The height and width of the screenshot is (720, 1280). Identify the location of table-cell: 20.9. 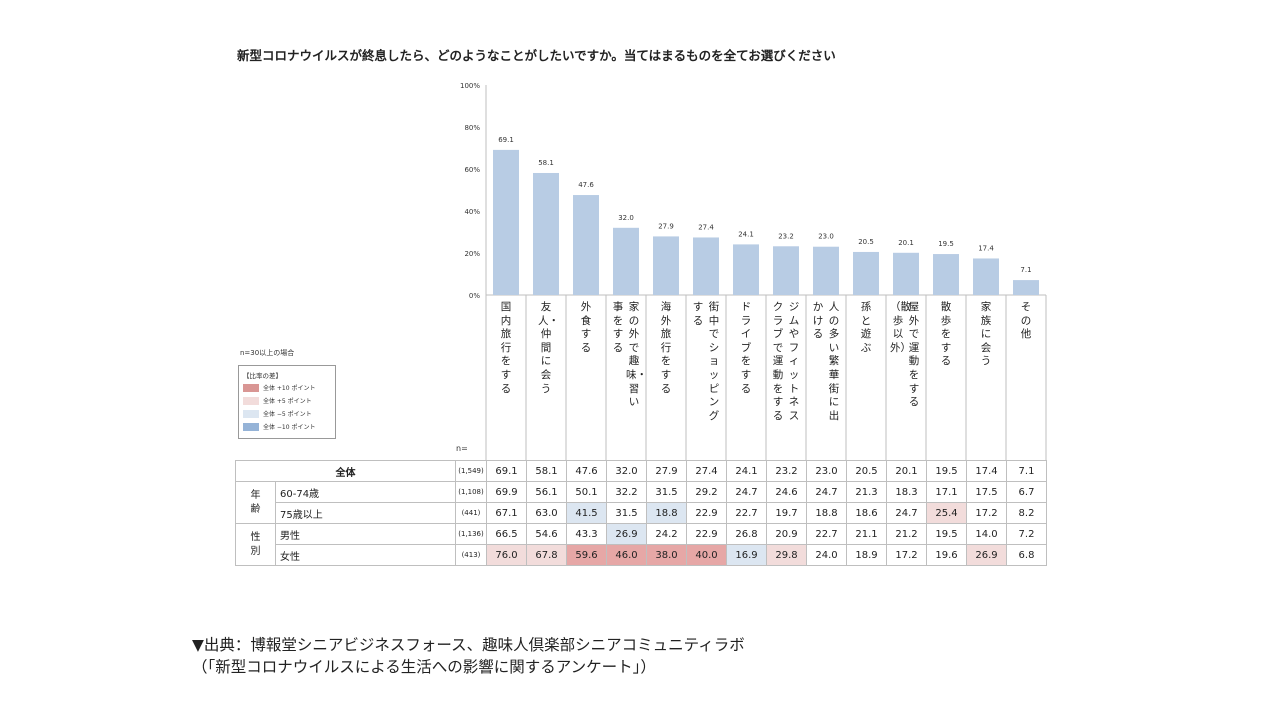
(786, 534).